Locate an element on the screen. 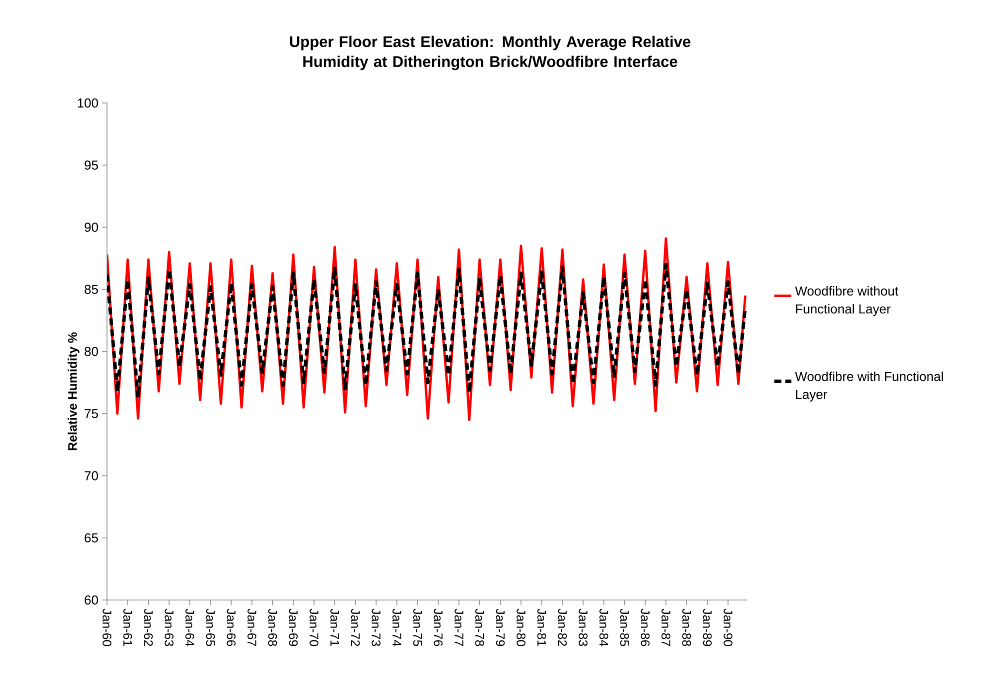 Image resolution: width=987 pixels, height=675 pixels. y-tick-label: 95 is located at coordinates (91, 165).